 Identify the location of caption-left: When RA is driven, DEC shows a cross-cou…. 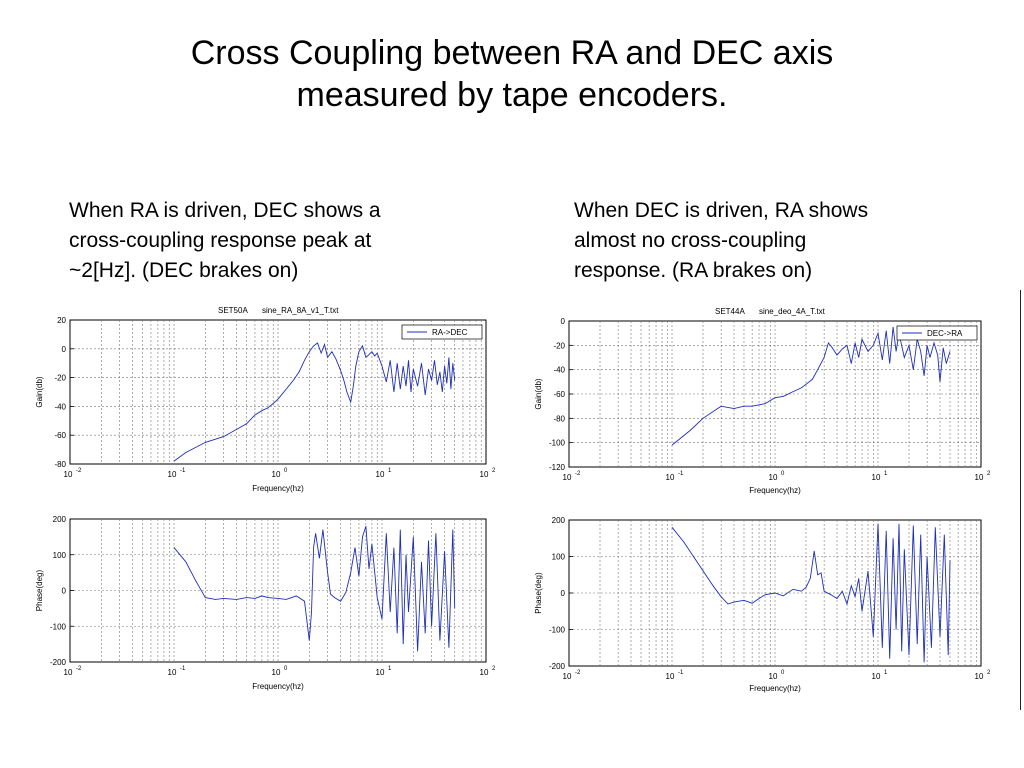
(225, 240).